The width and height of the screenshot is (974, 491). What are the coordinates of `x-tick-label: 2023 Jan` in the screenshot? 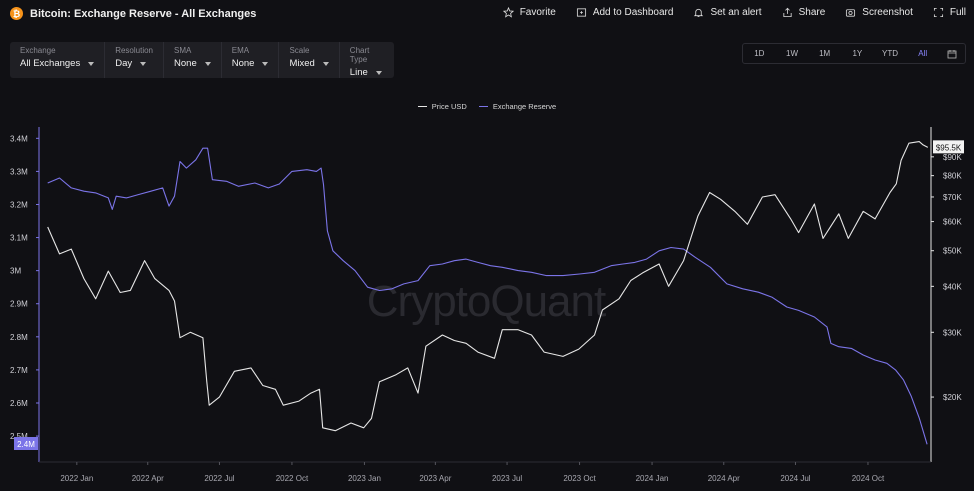 It's located at (364, 478).